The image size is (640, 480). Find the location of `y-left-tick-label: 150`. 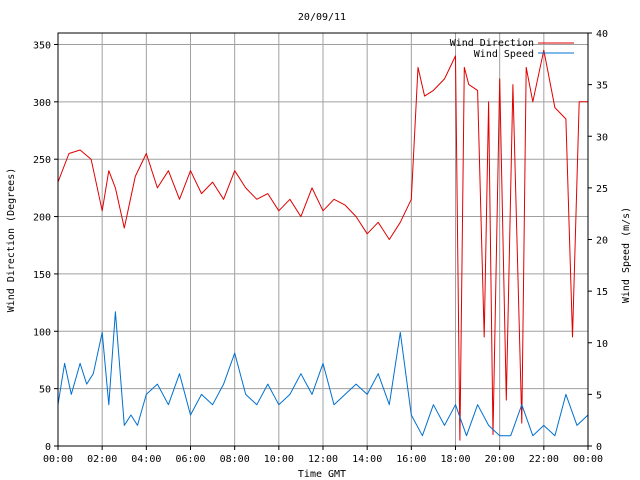

y-left-tick-label: 150 is located at coordinates (42, 275).